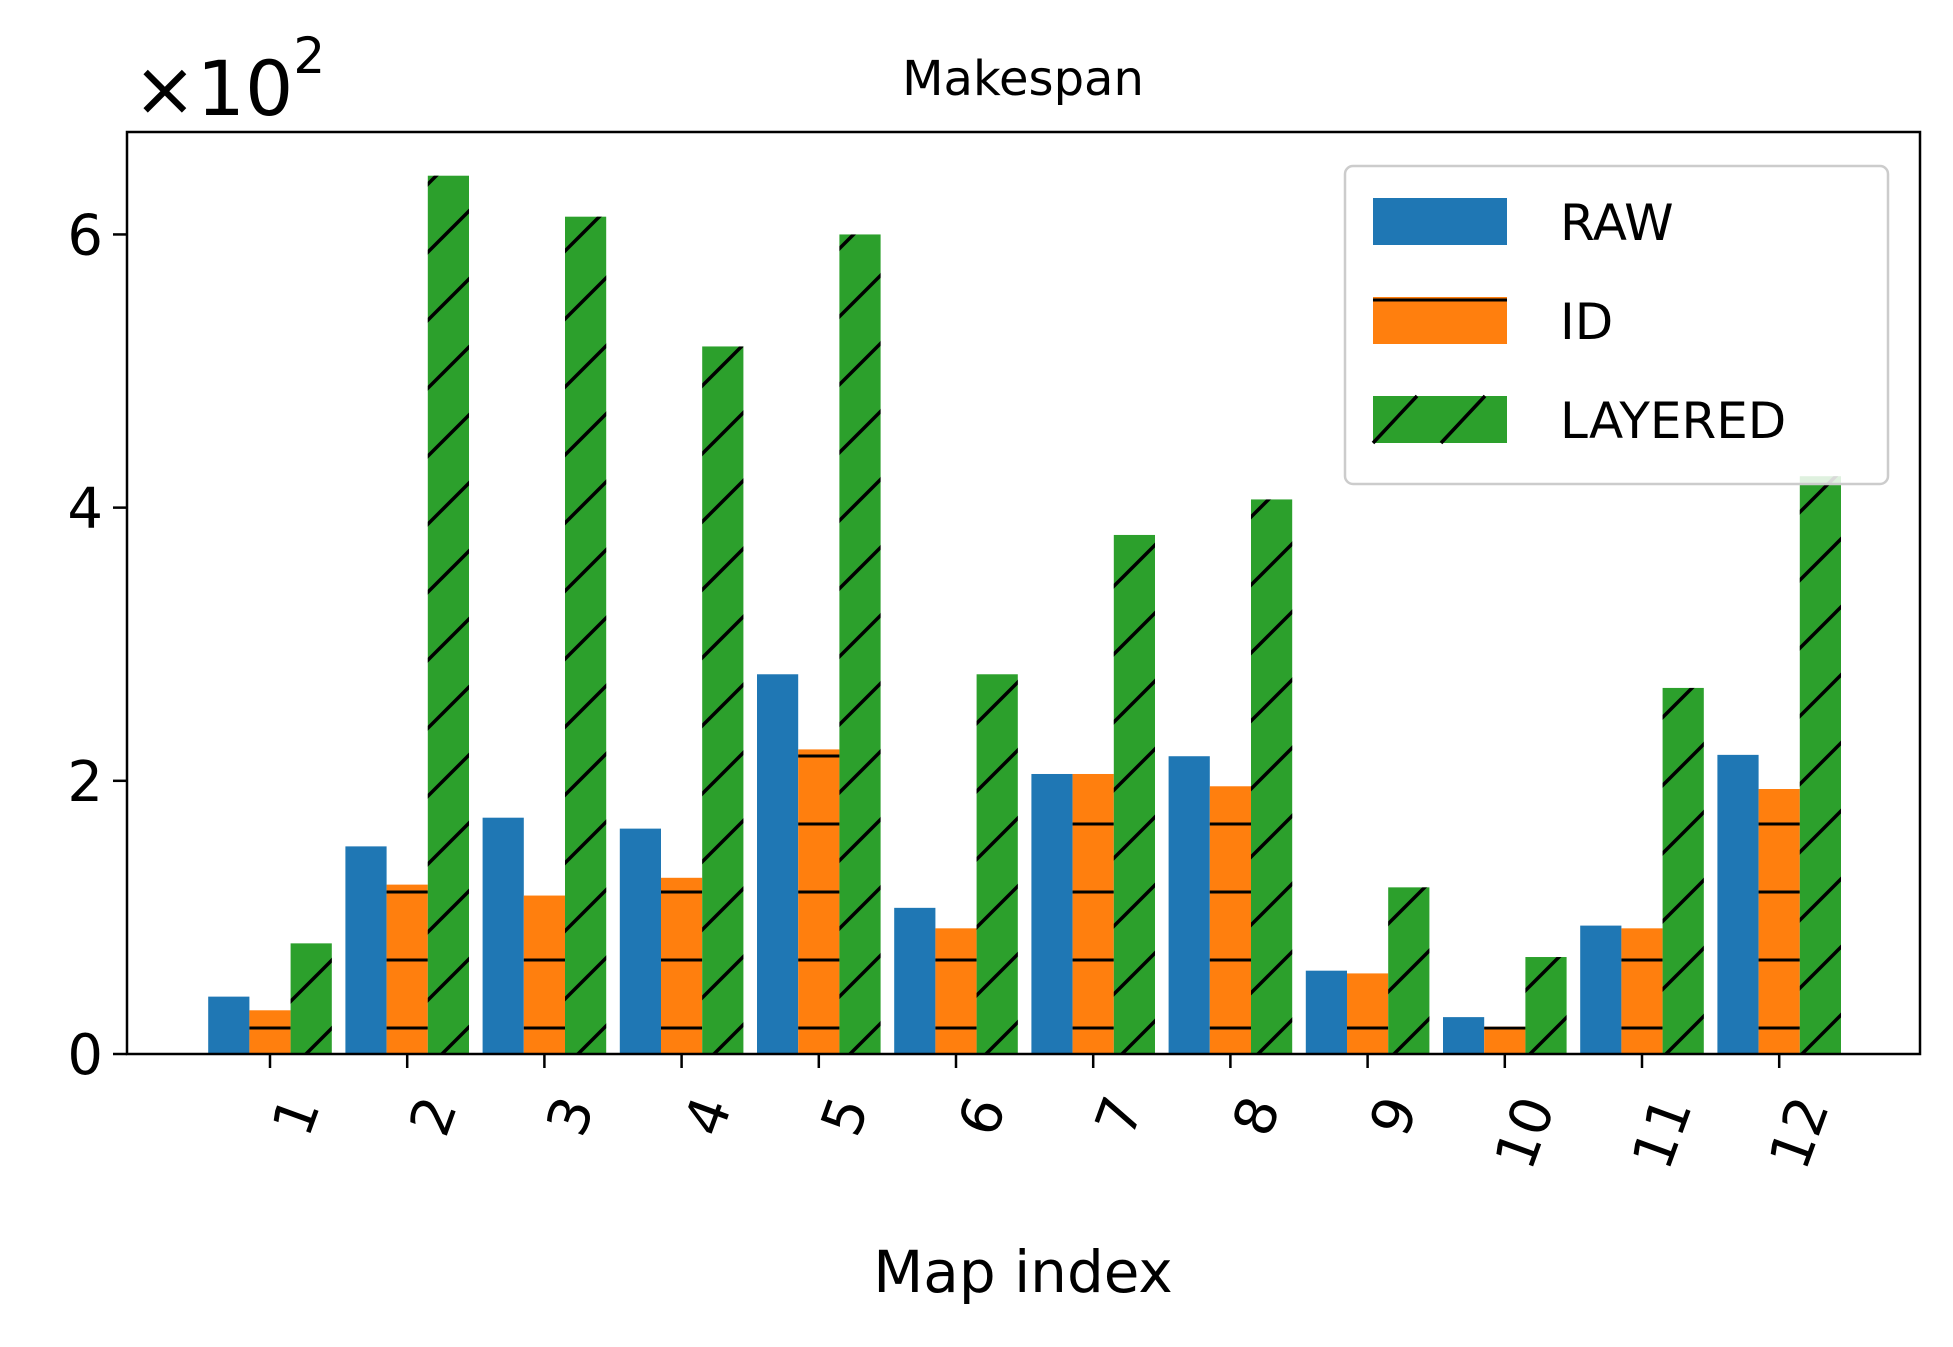 This screenshot has width=1953, height=1347. Describe the element at coordinates (1257, 1117) in the screenshot. I see `x-tick-label: 8` at that location.